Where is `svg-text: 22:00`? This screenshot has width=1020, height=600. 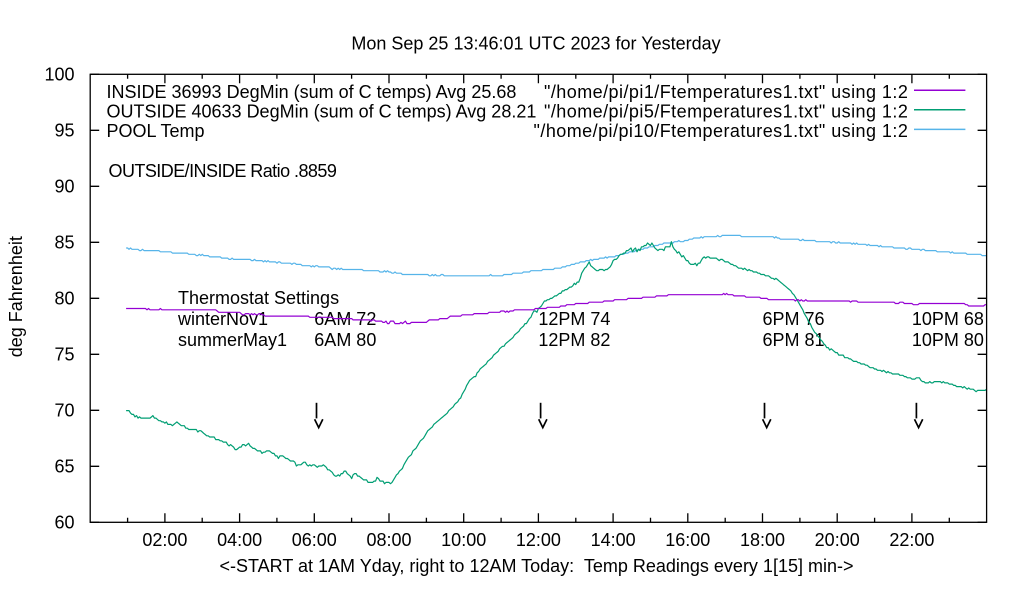 svg-text: 22:00 is located at coordinates (911, 540).